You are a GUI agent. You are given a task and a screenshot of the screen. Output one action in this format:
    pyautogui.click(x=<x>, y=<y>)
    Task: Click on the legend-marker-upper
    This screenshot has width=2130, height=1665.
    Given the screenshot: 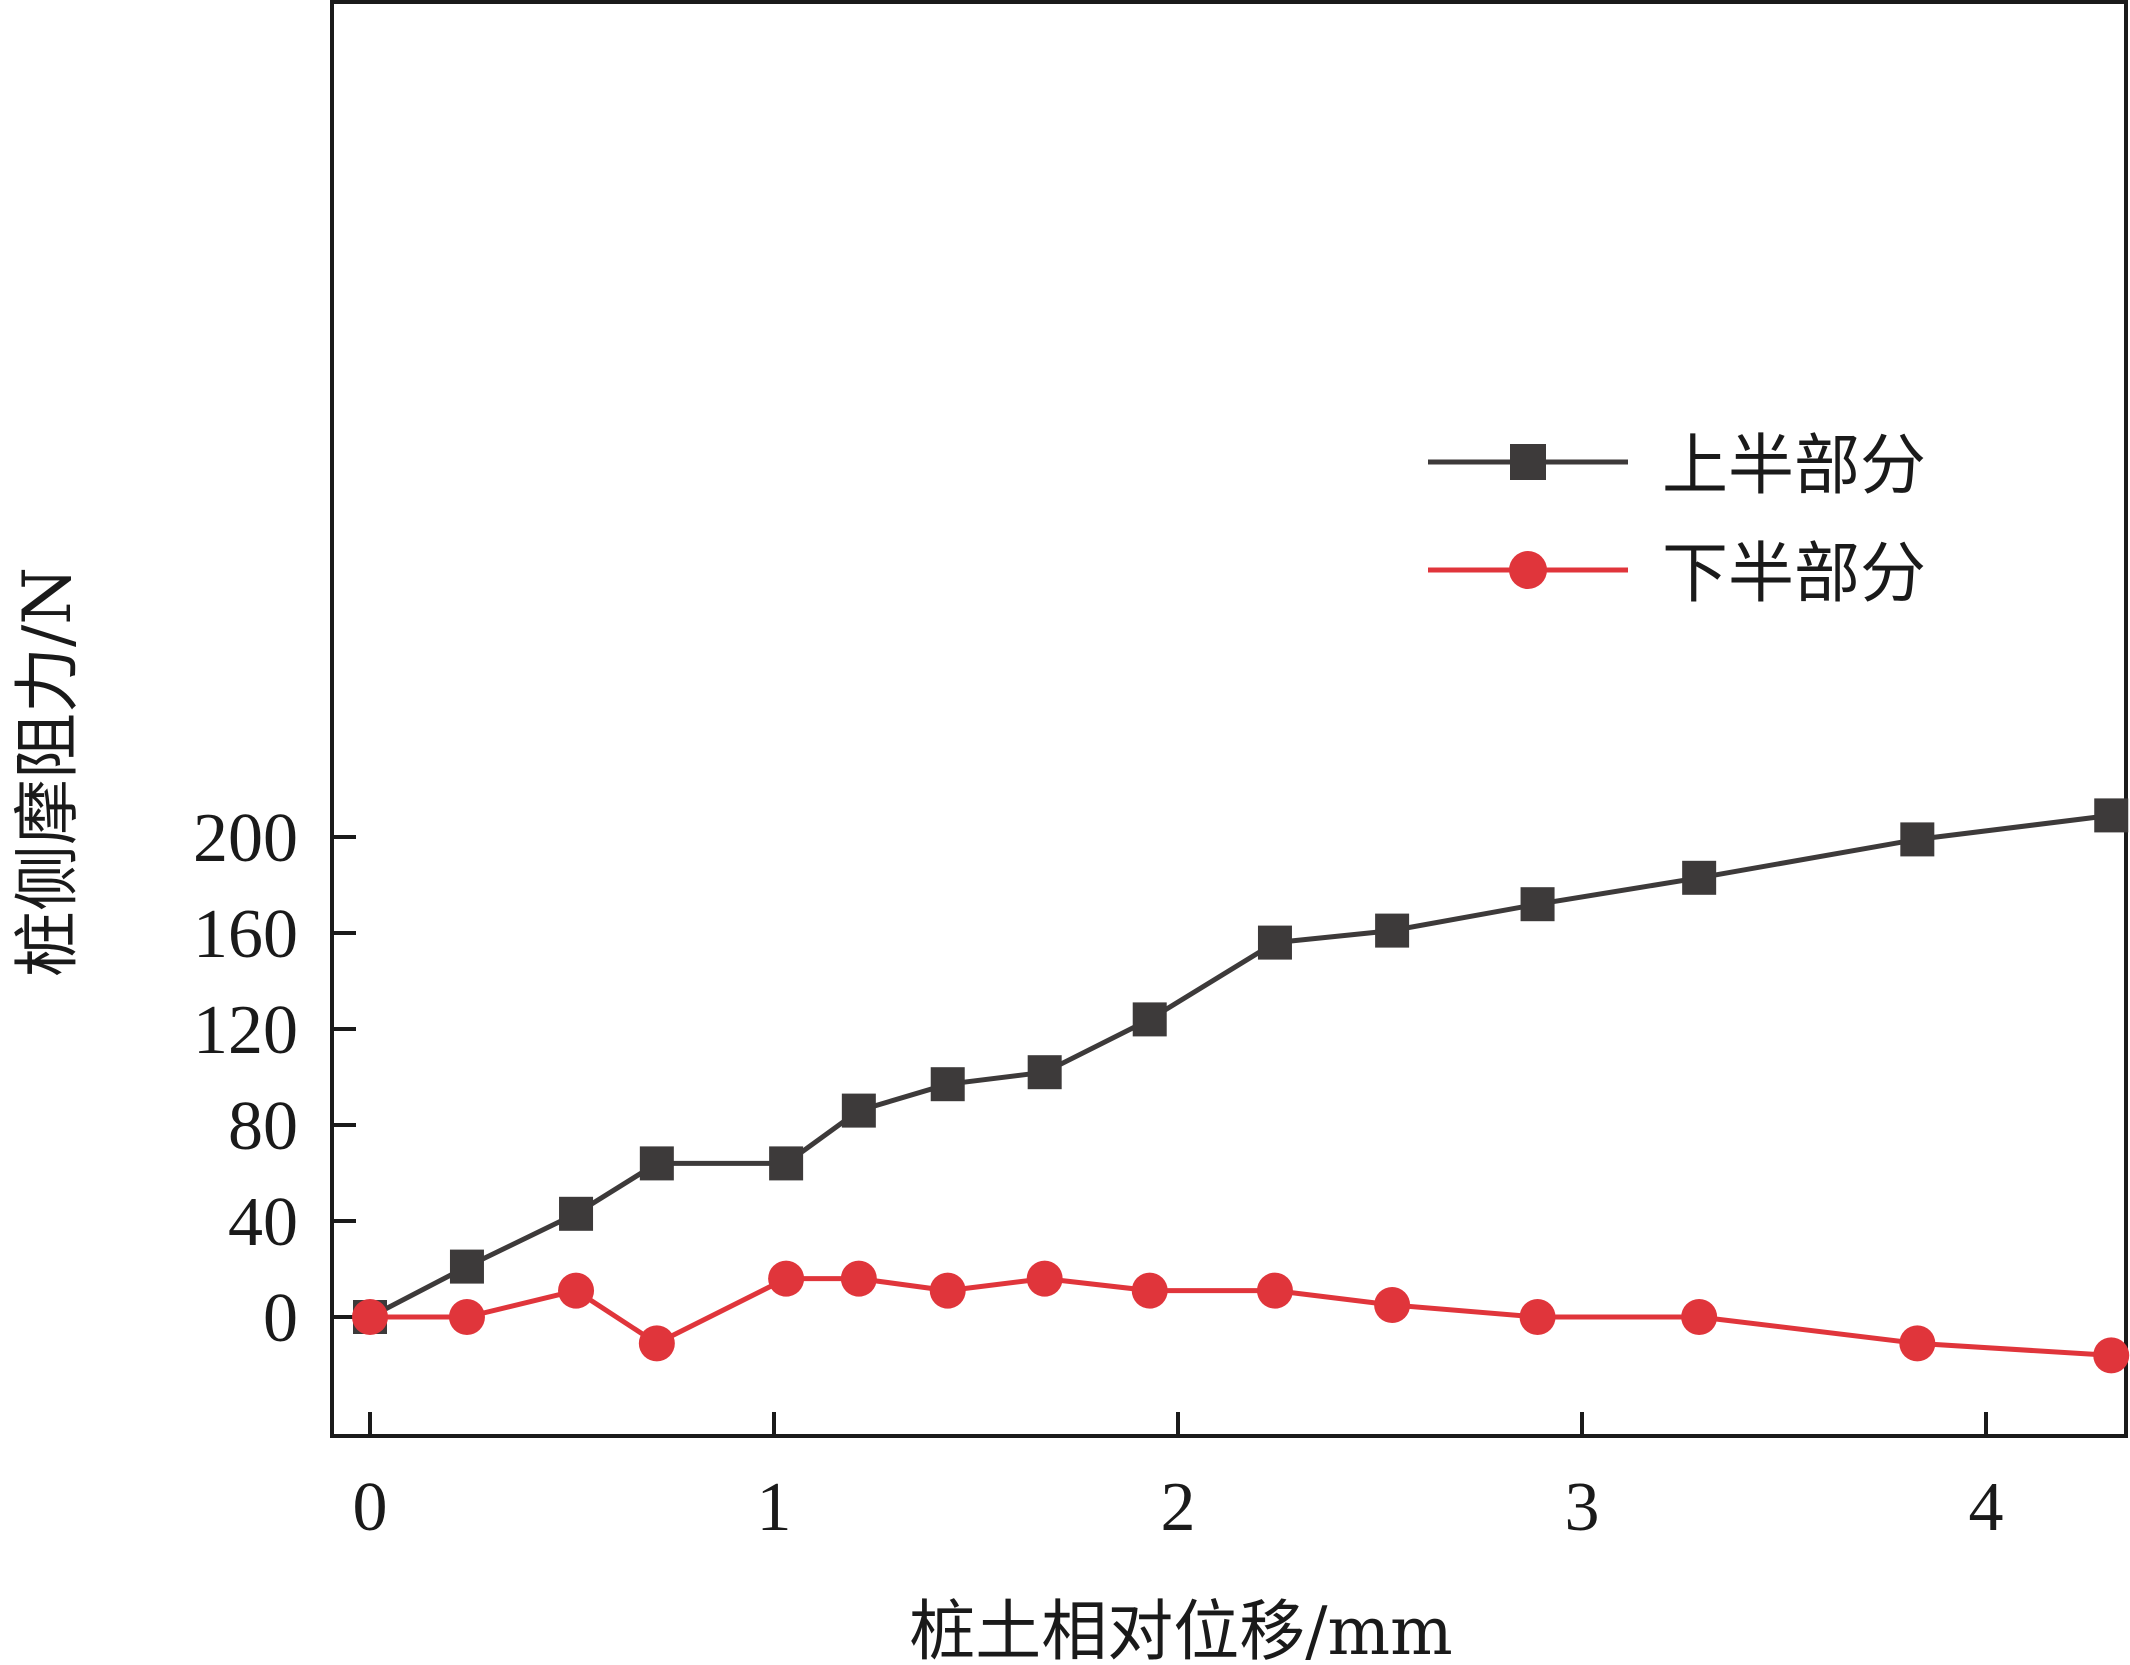 What is the action you would take?
    pyautogui.click(x=1528, y=462)
    